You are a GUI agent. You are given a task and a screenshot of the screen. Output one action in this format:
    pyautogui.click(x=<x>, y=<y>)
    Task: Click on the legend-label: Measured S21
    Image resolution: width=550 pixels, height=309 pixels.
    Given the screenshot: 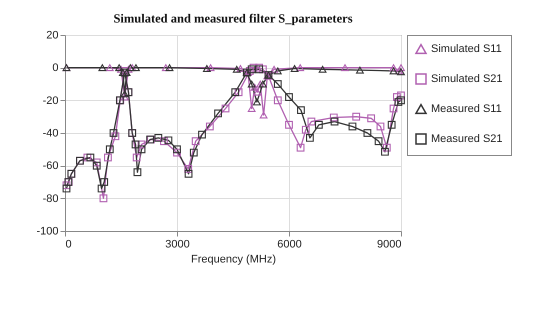 What is the action you would take?
    pyautogui.click(x=467, y=139)
    